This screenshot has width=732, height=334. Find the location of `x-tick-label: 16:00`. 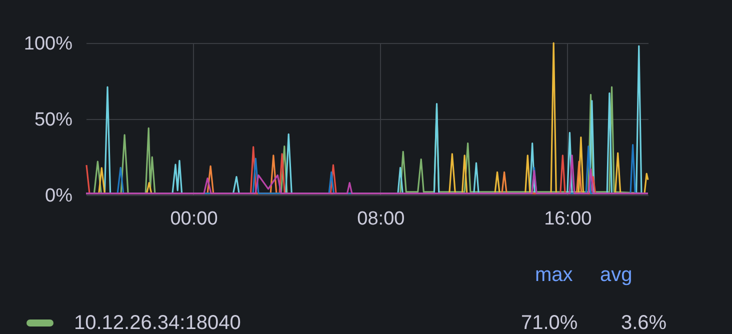

x-tick-label: 16:00 is located at coordinates (568, 219).